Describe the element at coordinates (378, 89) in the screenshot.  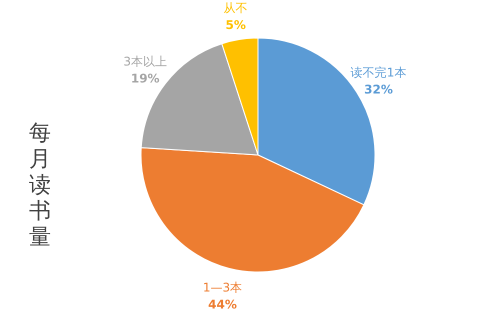
I see `data-label: 32%` at that location.